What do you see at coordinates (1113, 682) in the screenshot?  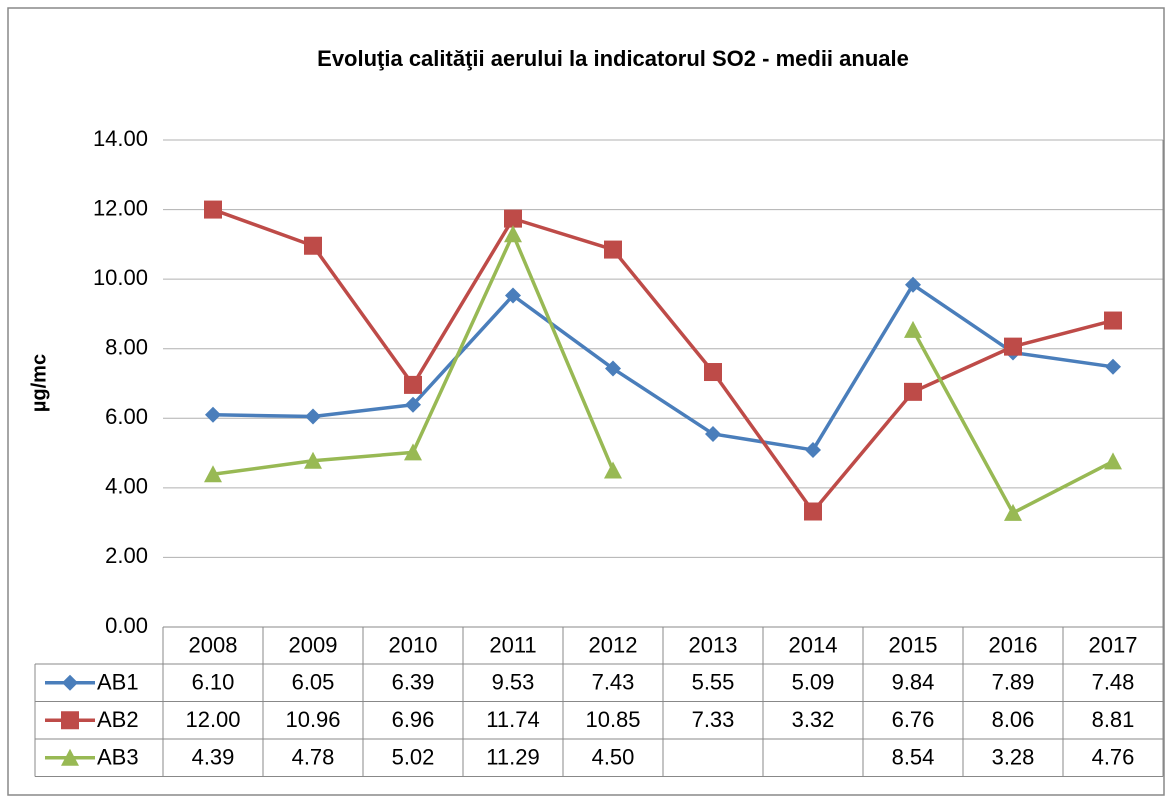 I see `table-value: 7.48` at bounding box center [1113, 682].